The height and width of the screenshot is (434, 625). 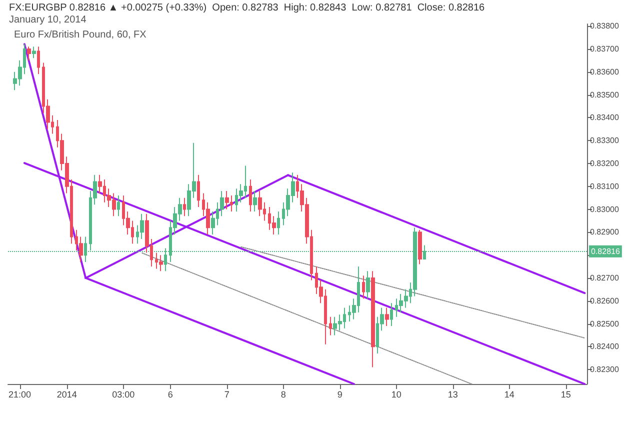 I want to click on x-tick-label: 13, so click(x=453, y=395).